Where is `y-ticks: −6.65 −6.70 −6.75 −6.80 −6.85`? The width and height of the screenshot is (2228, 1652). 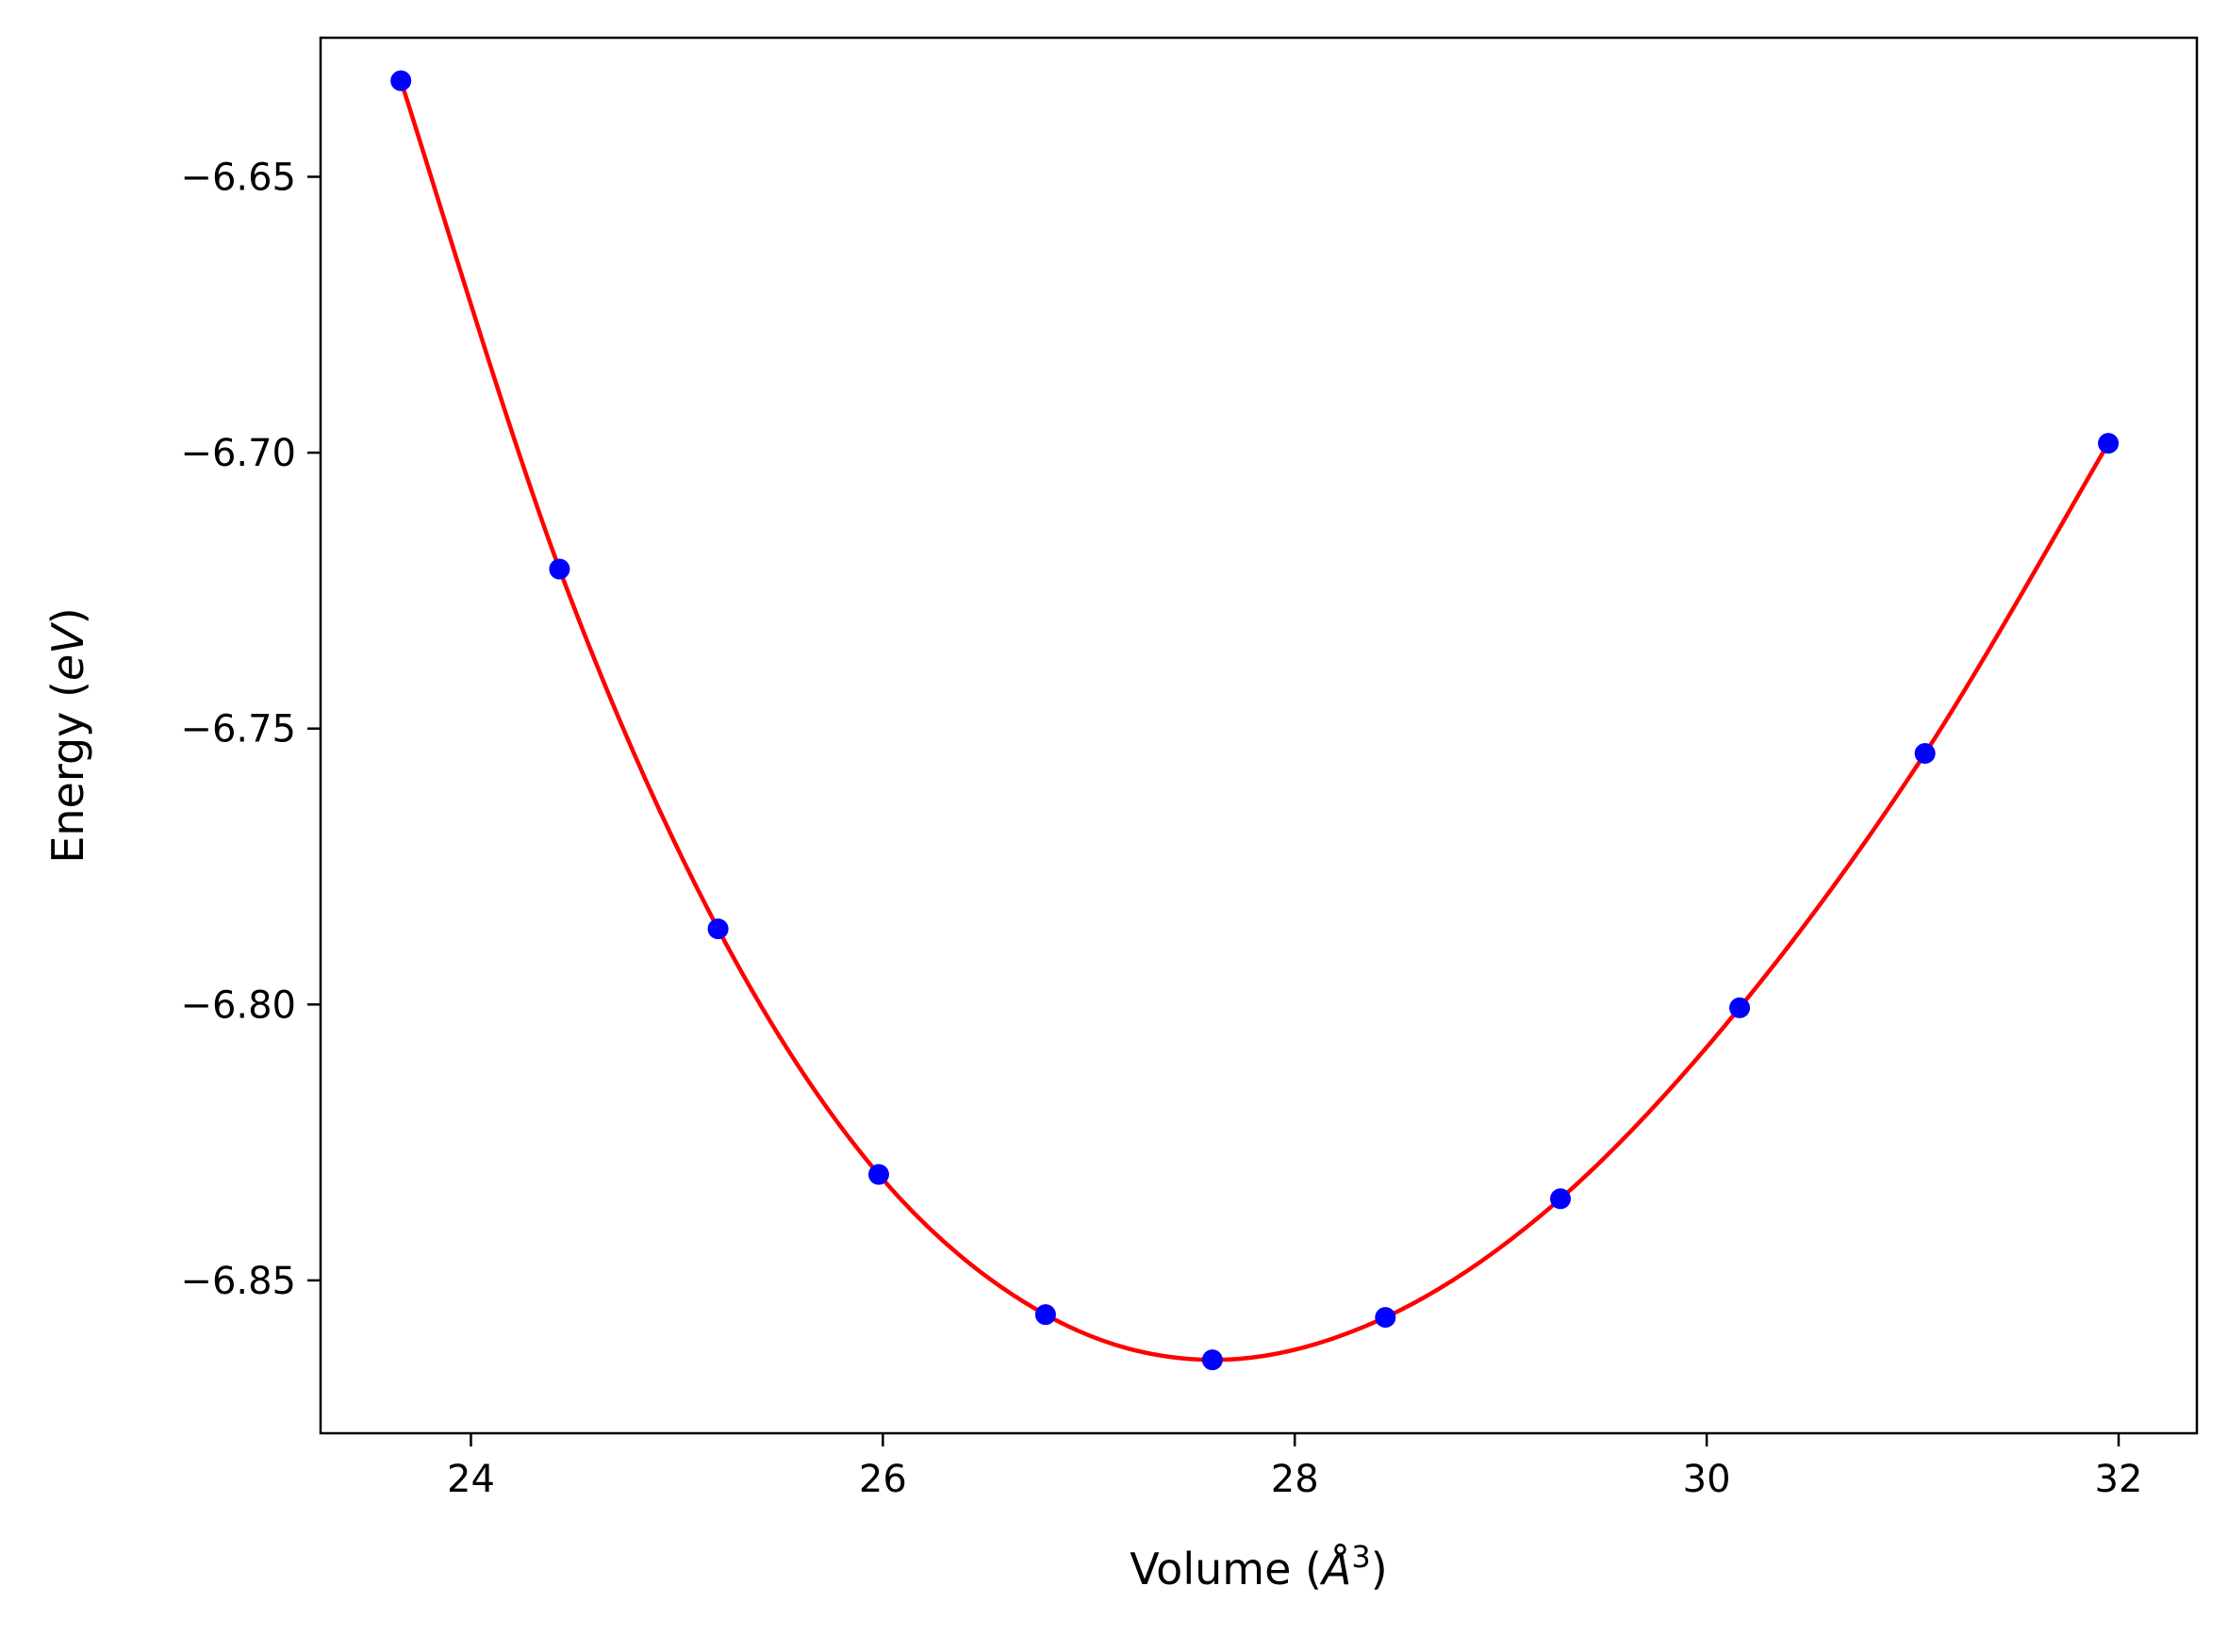 y-ticks: −6.65 −6.70 −6.75 −6.80 −6.85 is located at coordinates (250, 729).